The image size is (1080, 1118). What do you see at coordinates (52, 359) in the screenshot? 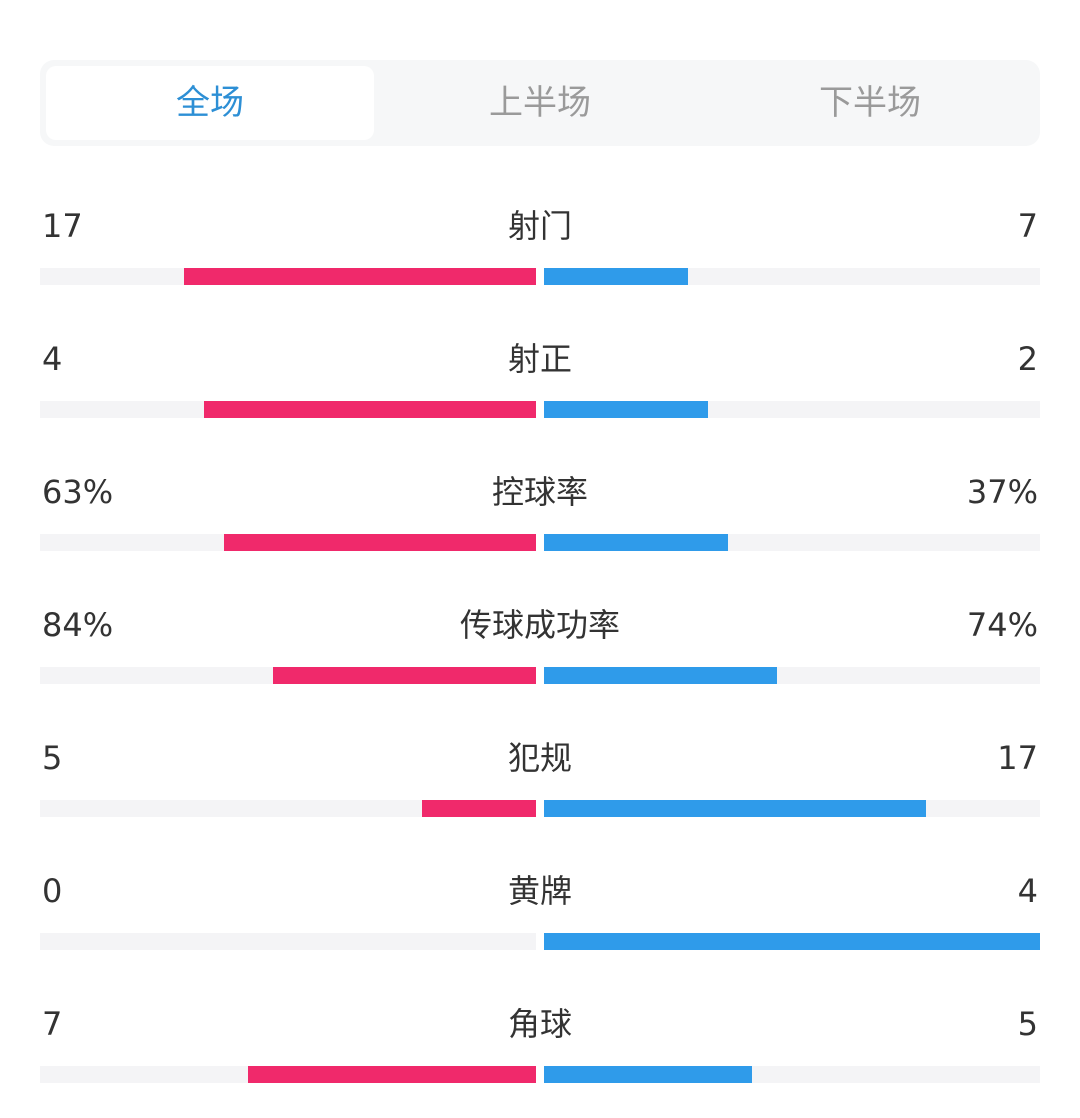
I see `home-value: 4` at bounding box center [52, 359].